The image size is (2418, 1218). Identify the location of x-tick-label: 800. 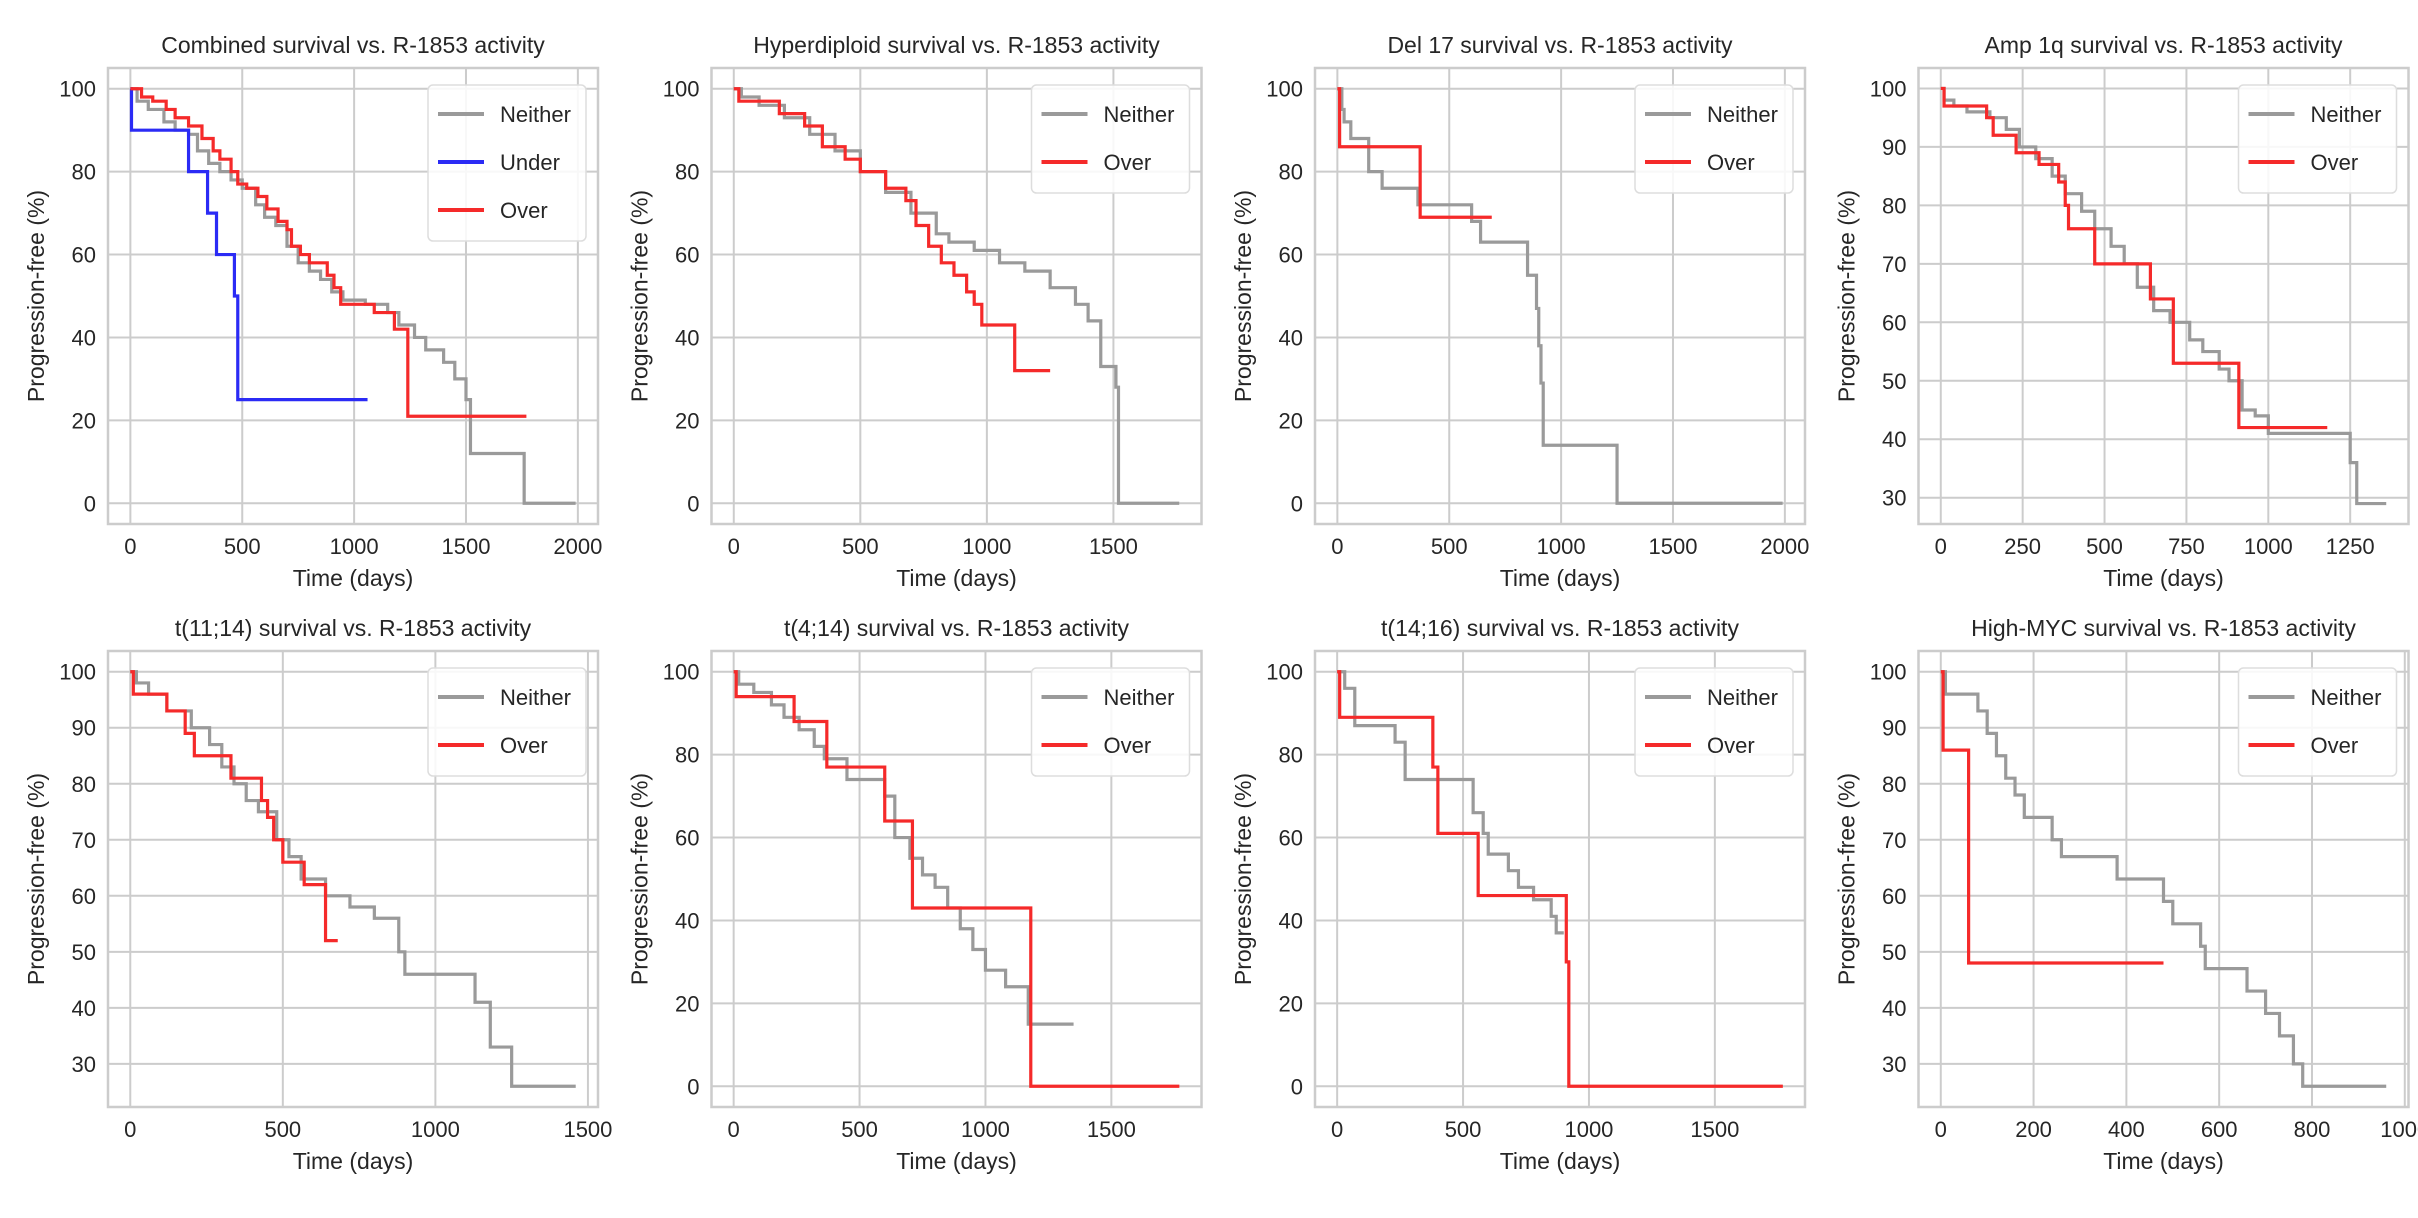
(2312, 1129).